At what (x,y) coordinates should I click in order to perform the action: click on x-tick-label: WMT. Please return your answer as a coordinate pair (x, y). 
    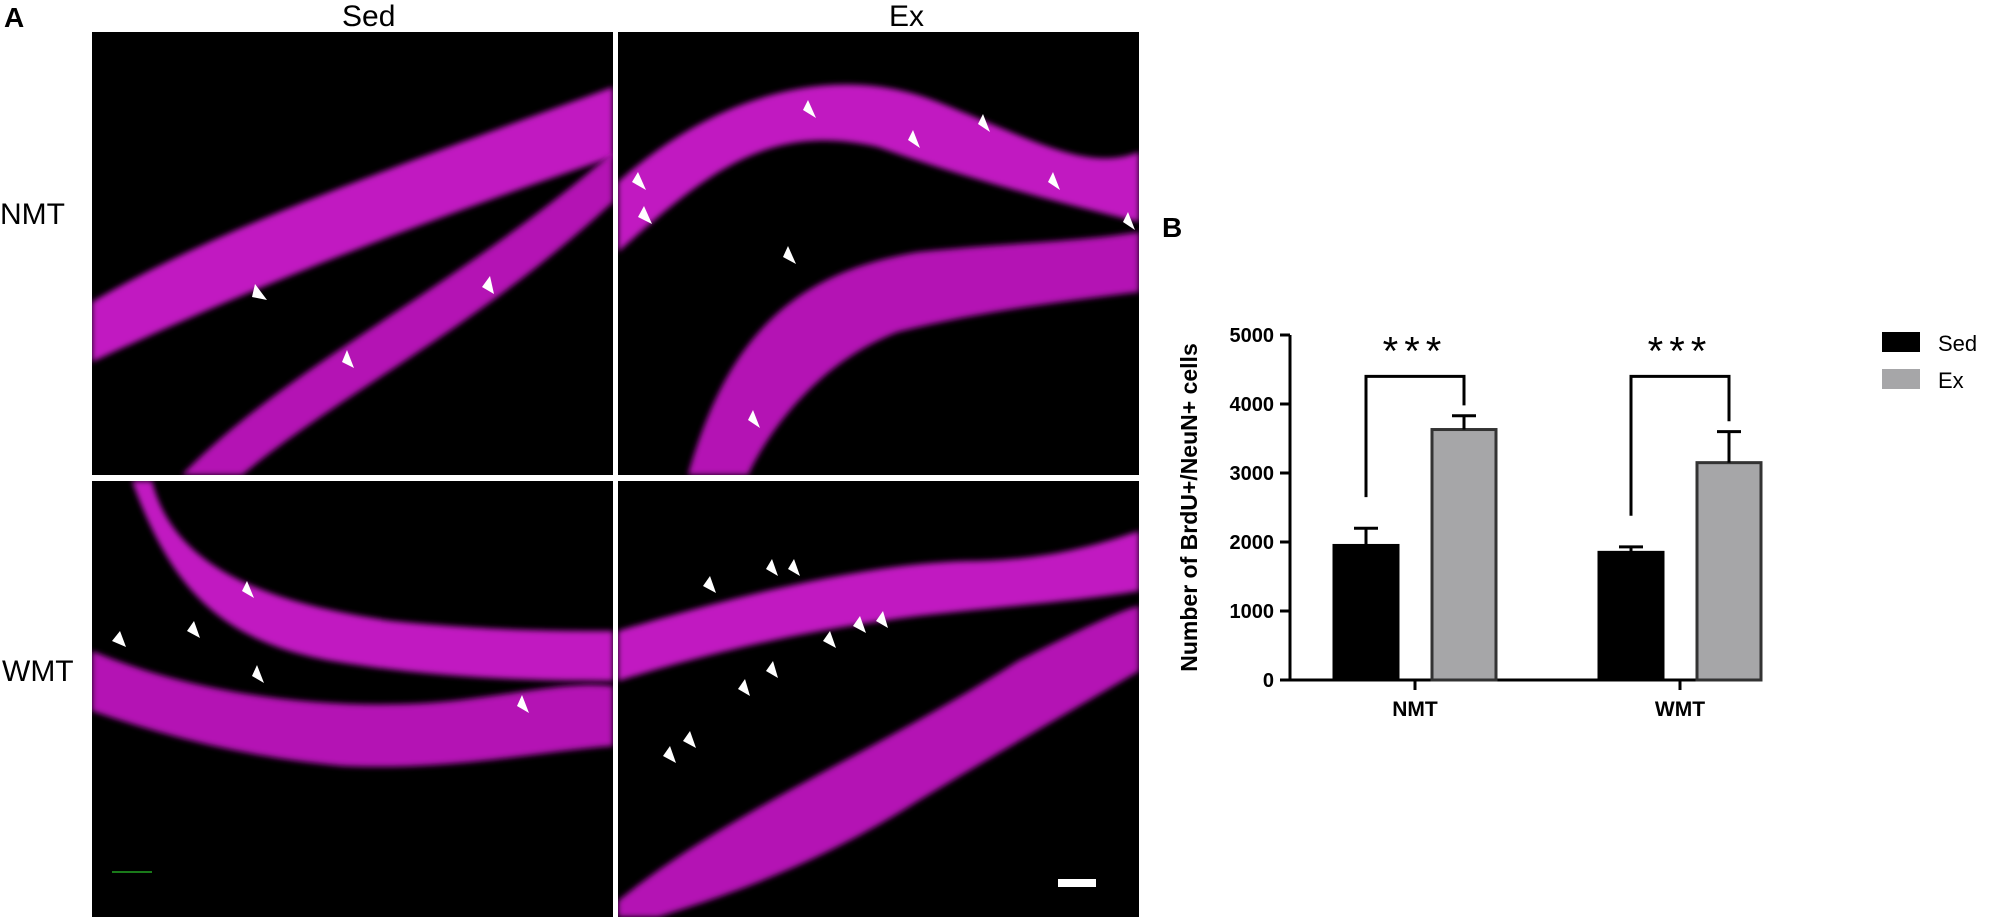
    Looking at the image, I should click on (1680, 709).